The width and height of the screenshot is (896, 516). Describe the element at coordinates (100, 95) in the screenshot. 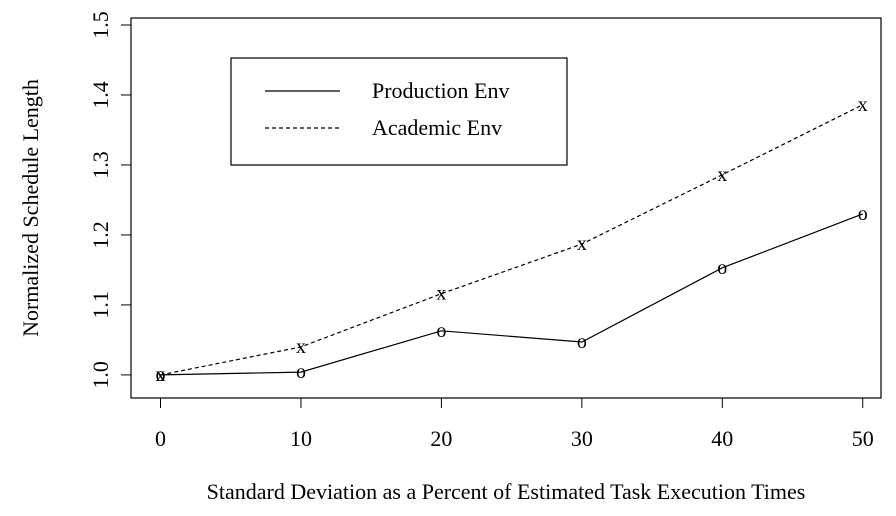

I see `y-tick-label: 1.4` at that location.